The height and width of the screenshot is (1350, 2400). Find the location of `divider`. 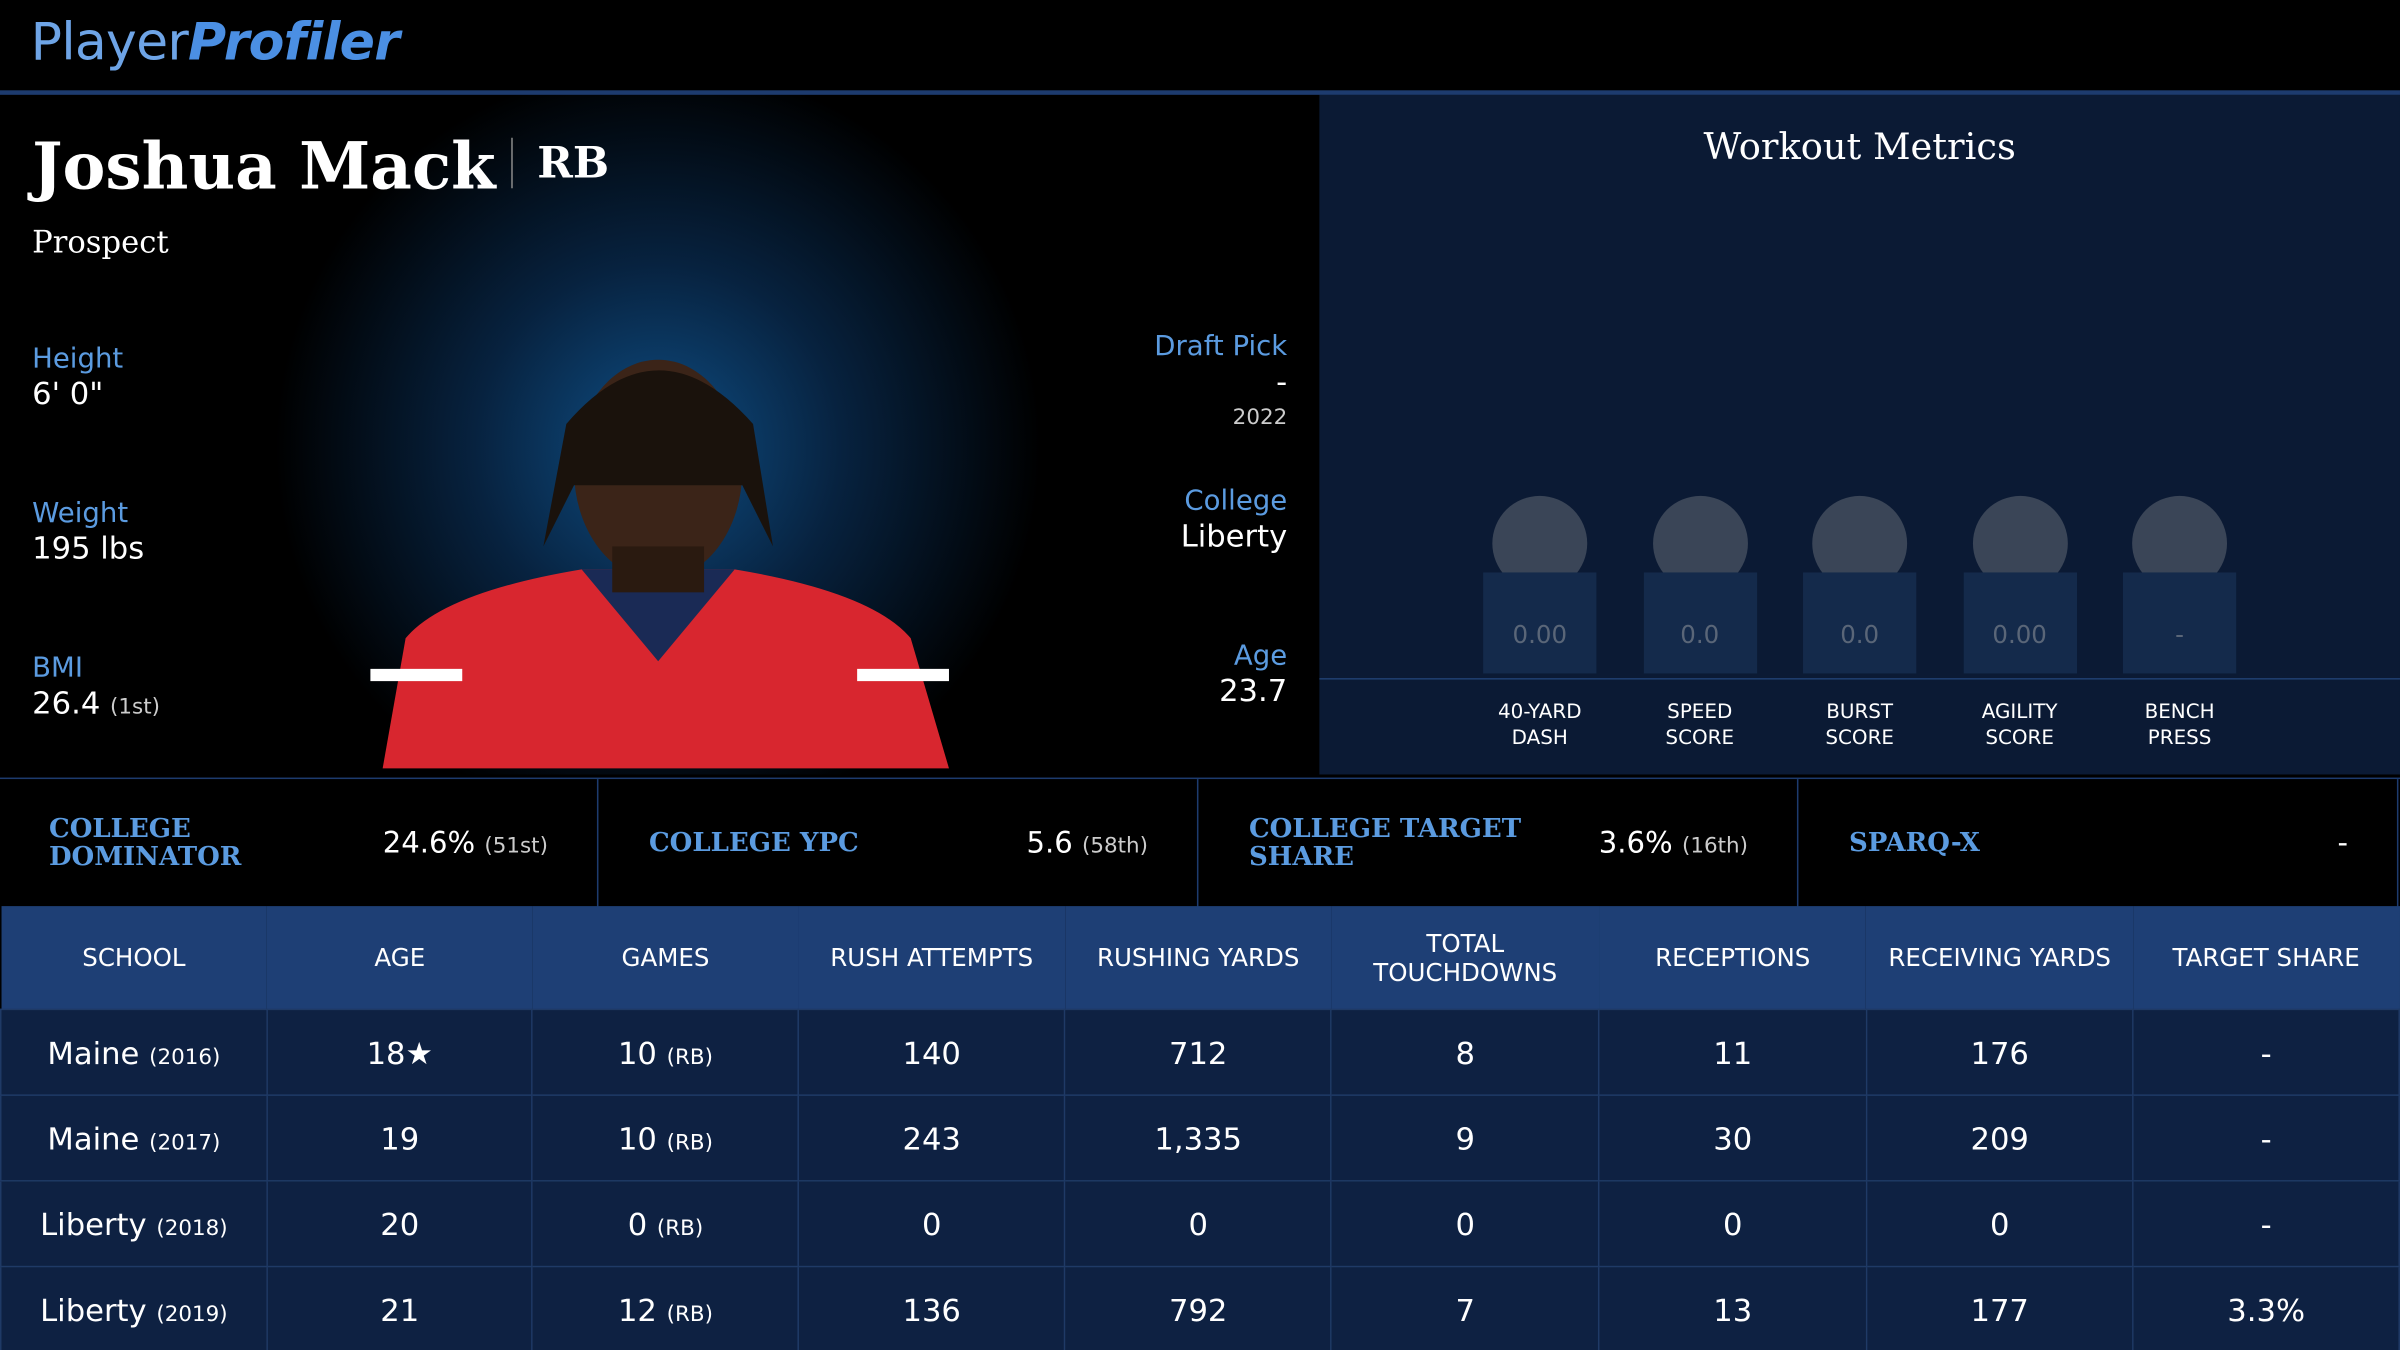

divider is located at coordinates (1859, 679).